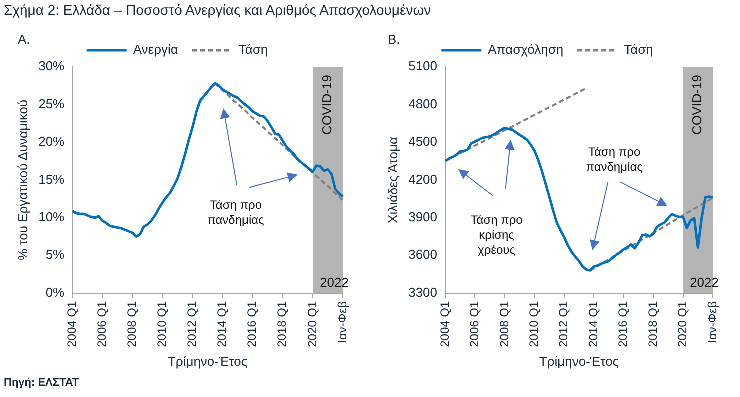 The height and width of the screenshot is (397, 740). What do you see at coordinates (52, 142) in the screenshot?
I see `y-tick-label: 20%` at bounding box center [52, 142].